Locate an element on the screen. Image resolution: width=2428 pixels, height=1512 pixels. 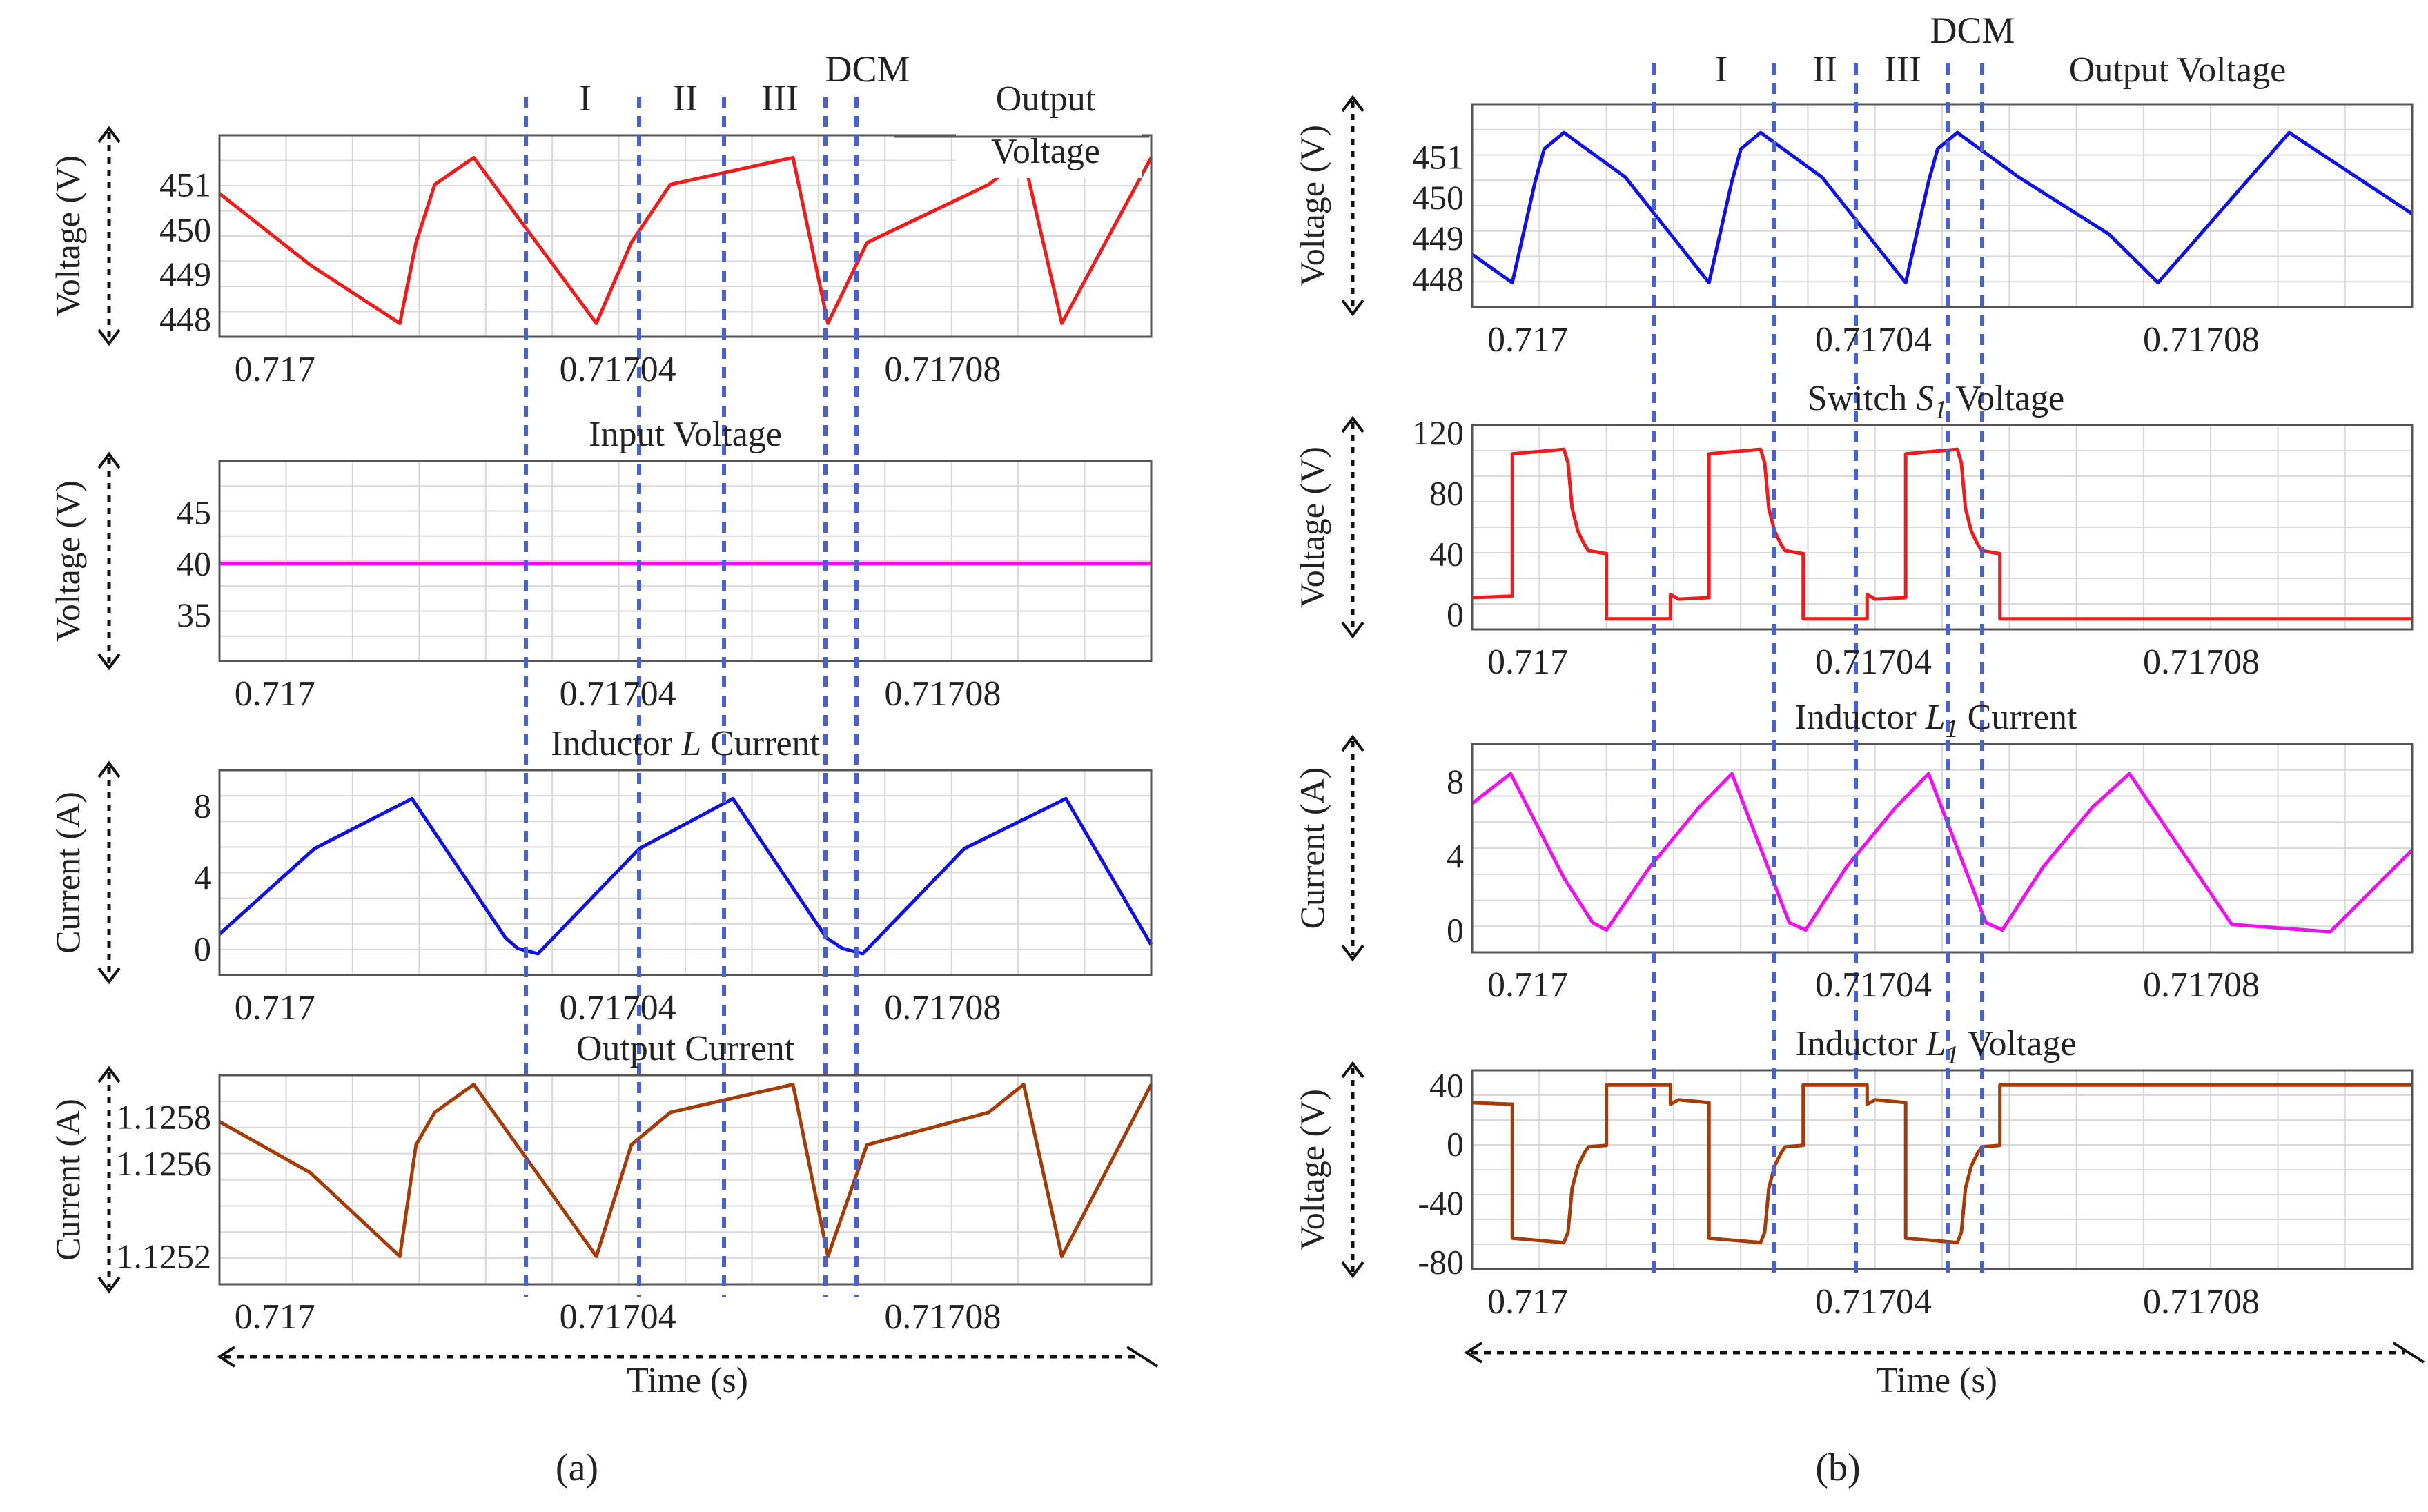
chart-a3-yarrow-head-bottom is located at coordinates (109, 976).